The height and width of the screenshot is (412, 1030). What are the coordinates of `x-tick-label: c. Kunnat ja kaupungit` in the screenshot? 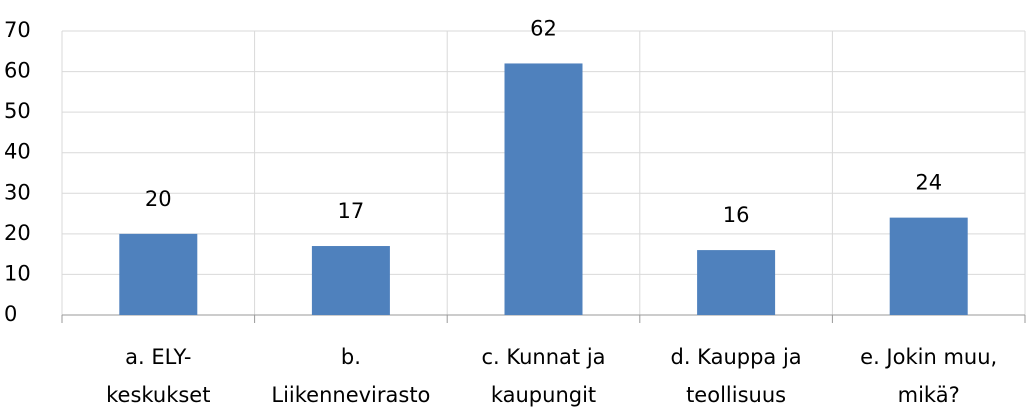 It's located at (543, 376).